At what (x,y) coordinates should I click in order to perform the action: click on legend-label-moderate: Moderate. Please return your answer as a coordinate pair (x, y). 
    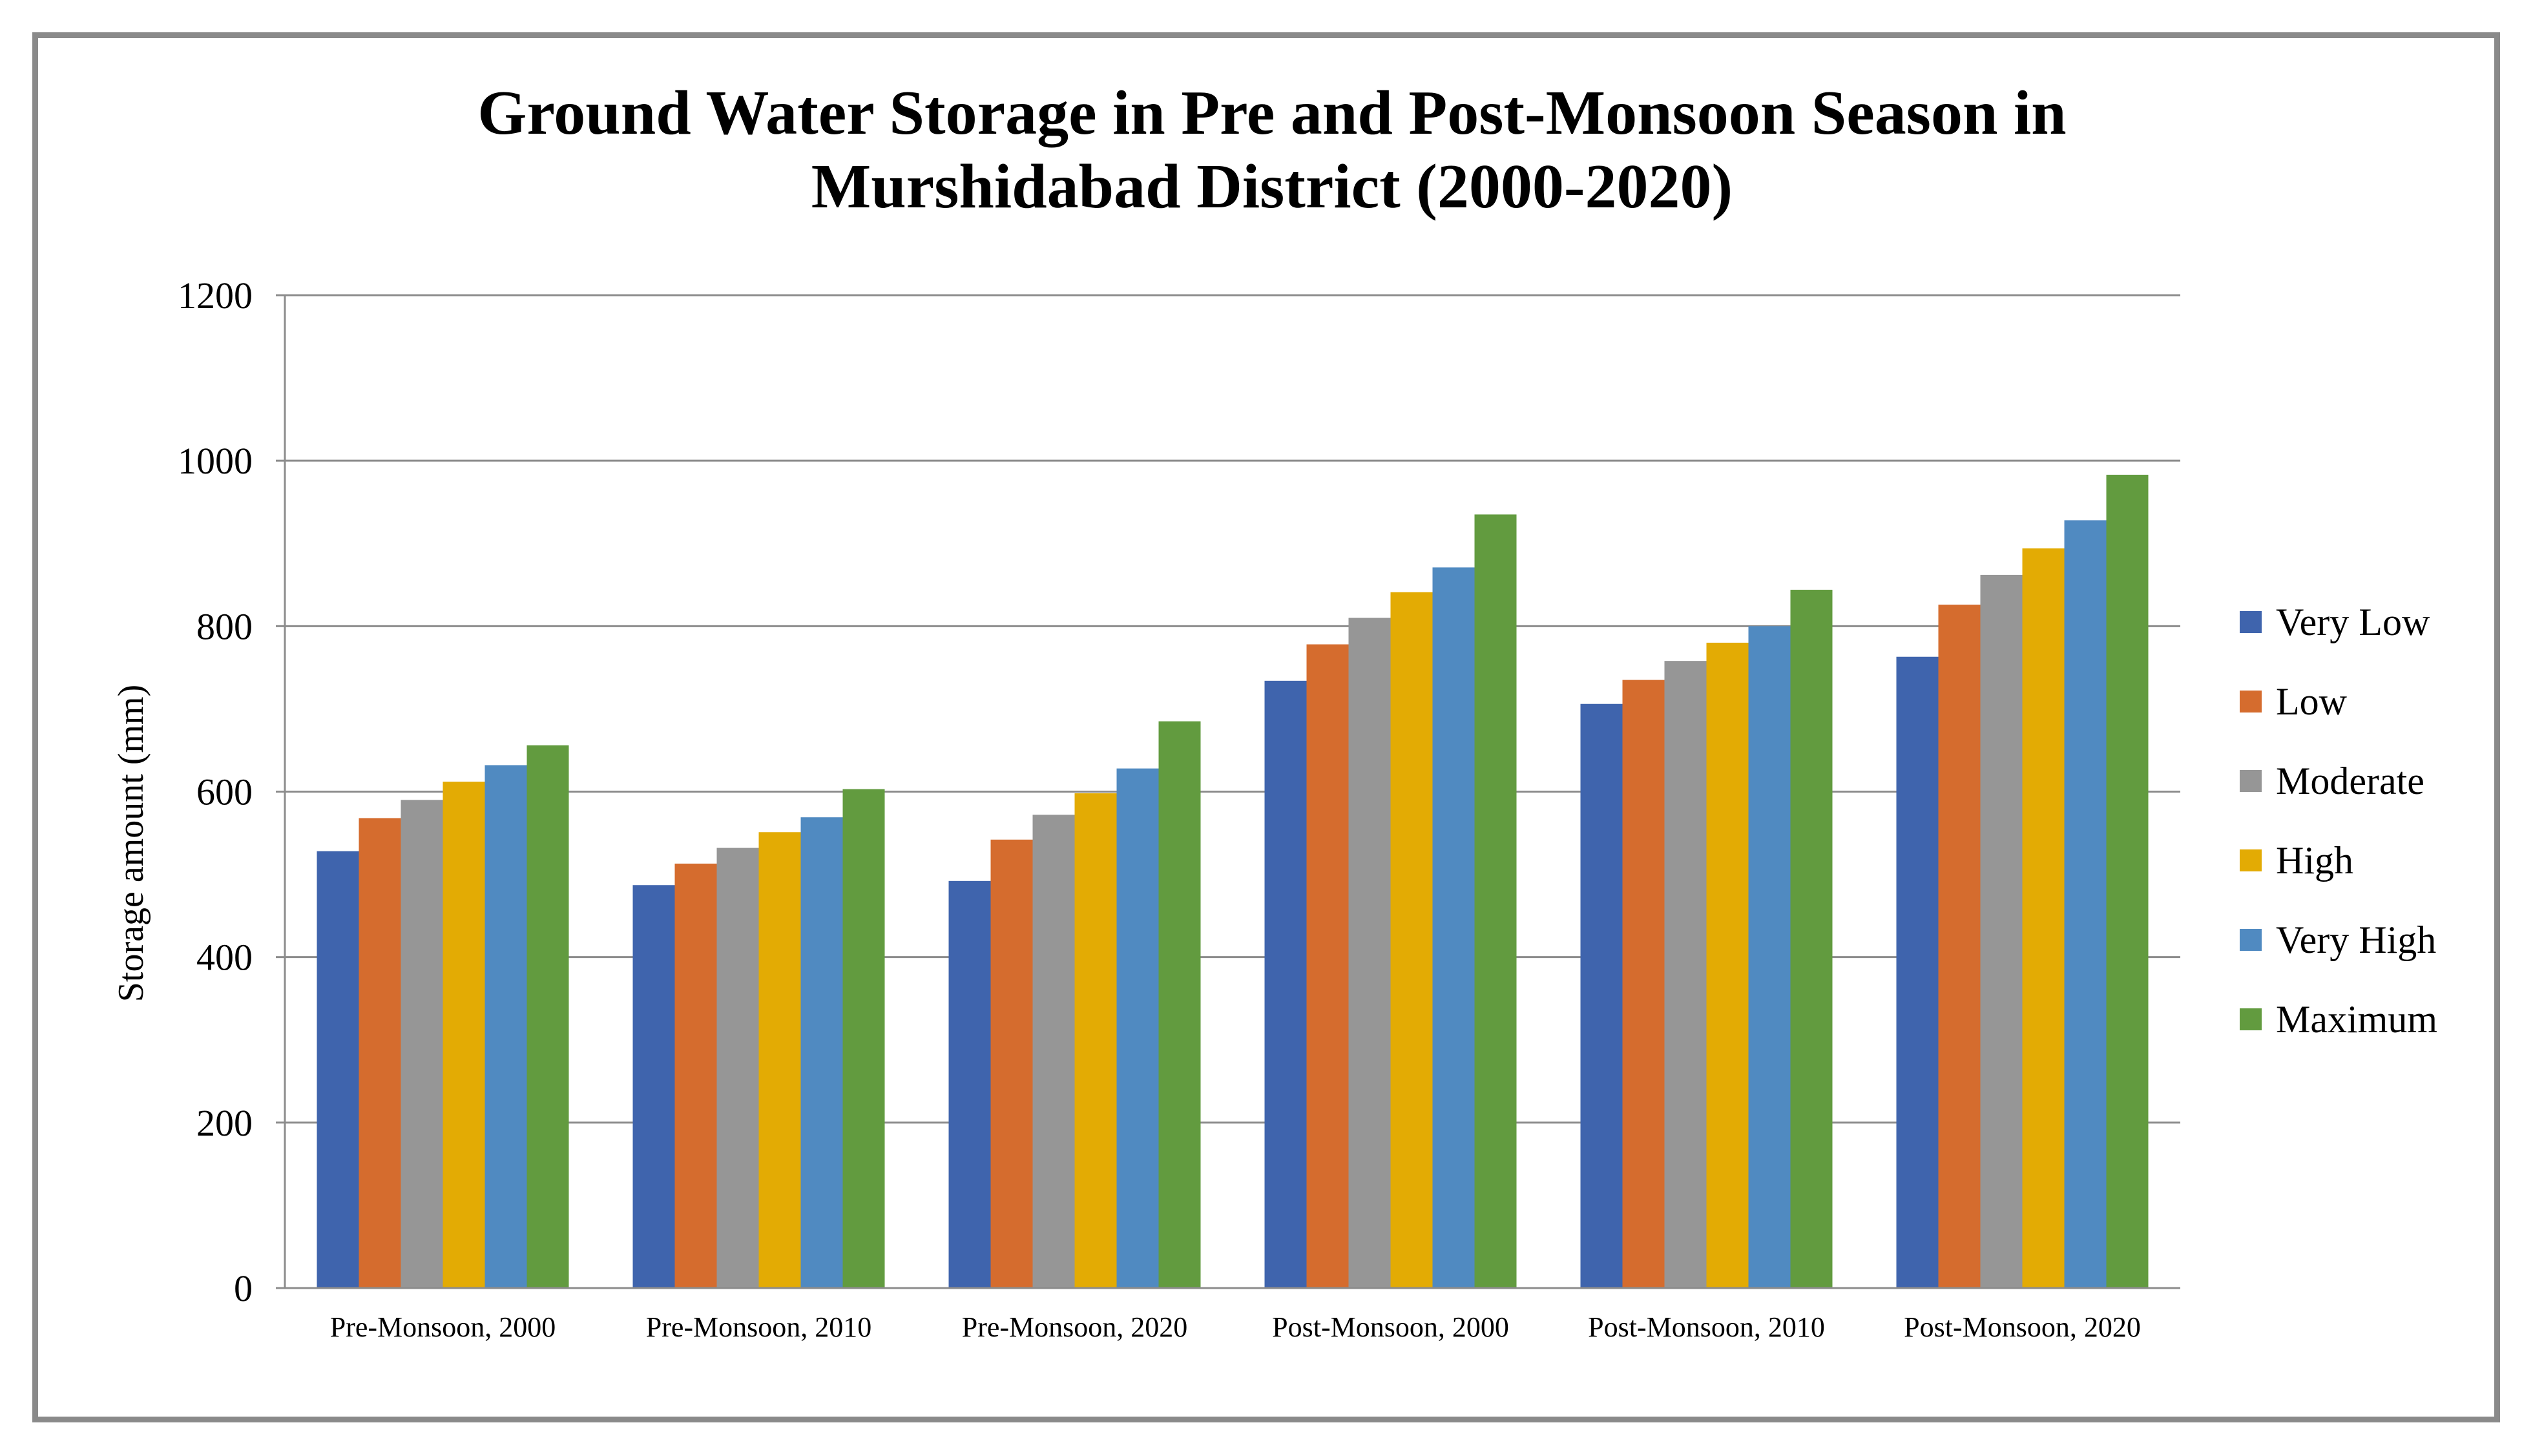
    Looking at the image, I should click on (2350, 781).